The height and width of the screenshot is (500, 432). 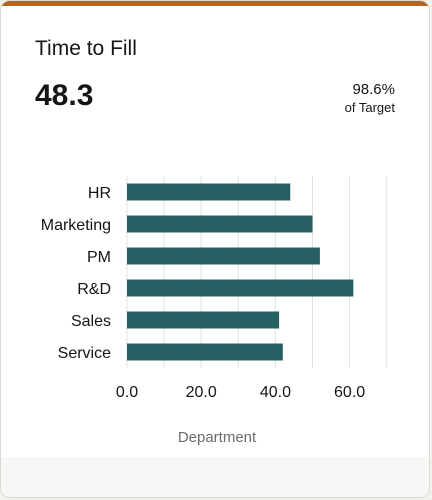 What do you see at coordinates (91, 321) in the screenshot?
I see `category-label: Sales` at bounding box center [91, 321].